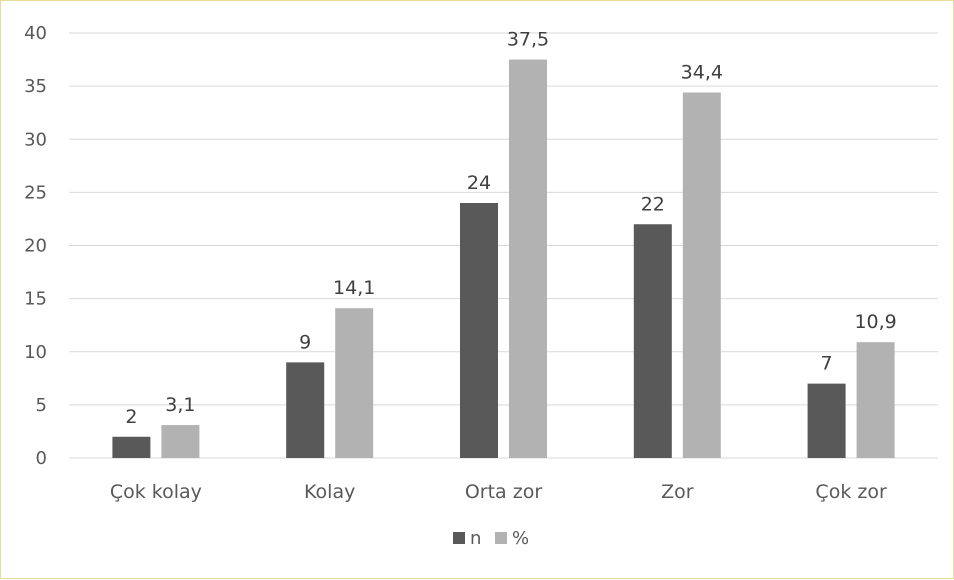 The height and width of the screenshot is (580, 954). Describe the element at coordinates (35, 246) in the screenshot. I see `y-tick-label: 20` at that location.